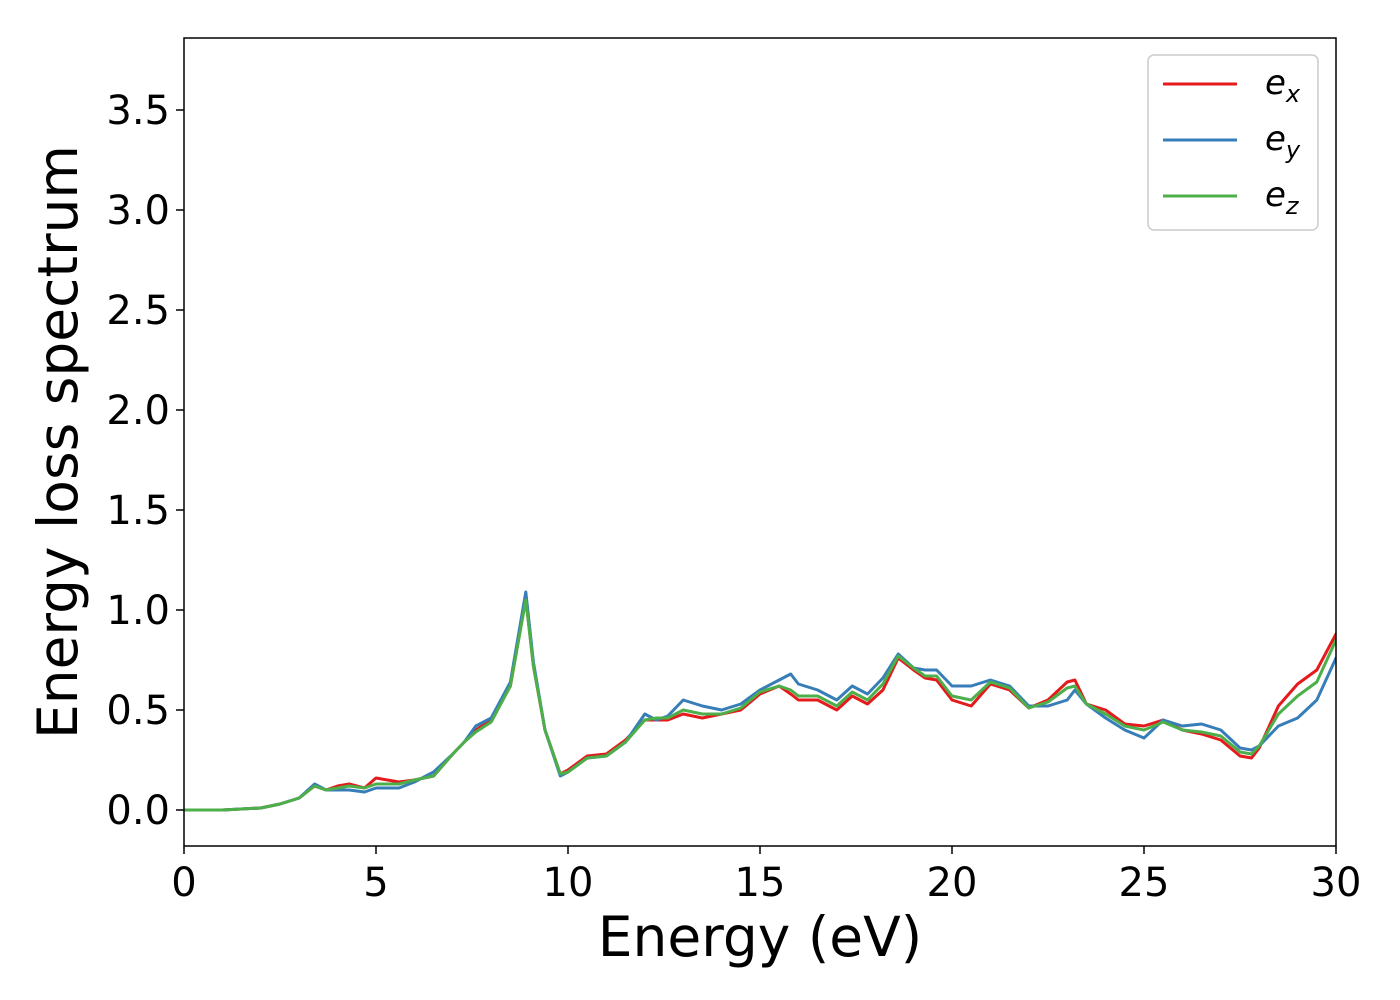 Image resolution: width=1400 pixels, height=1000 pixels. What do you see at coordinates (138, 611) in the screenshot?
I see `y-tick-label: 1.0` at bounding box center [138, 611].